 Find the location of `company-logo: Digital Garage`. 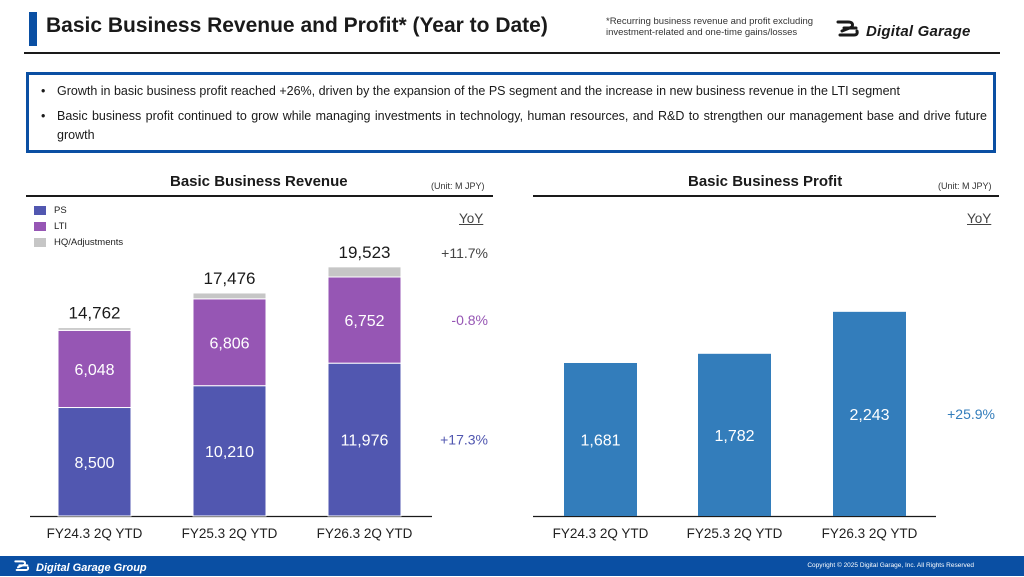

company-logo: Digital Garage is located at coordinates (903, 31).